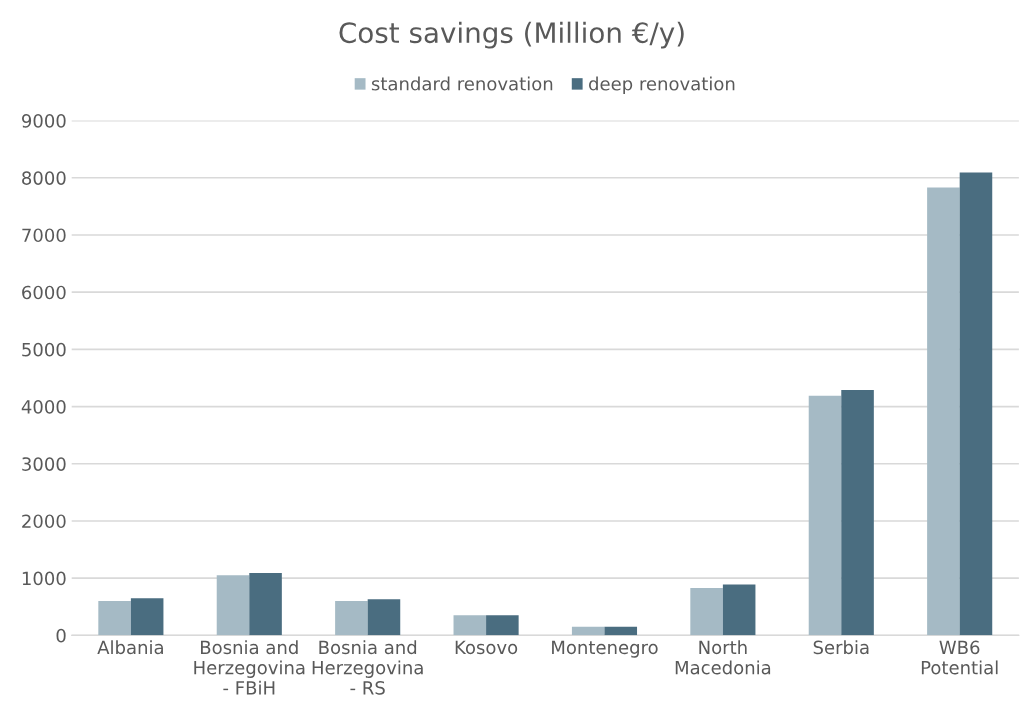  I want to click on x-tick-label: WB6 Potential, so click(959, 657).